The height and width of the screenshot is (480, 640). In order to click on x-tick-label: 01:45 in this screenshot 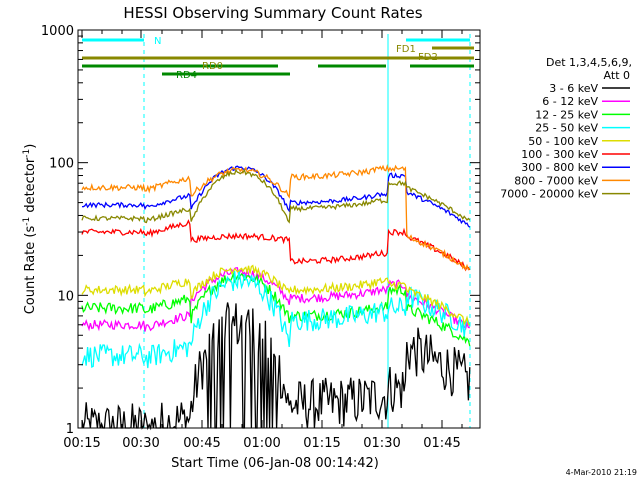, I will do `click(441, 443)`.